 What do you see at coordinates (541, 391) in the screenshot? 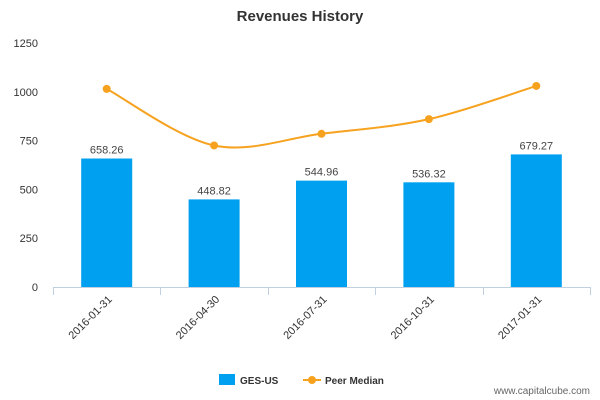
I see `source-credit: www.capitalcube.com` at bounding box center [541, 391].